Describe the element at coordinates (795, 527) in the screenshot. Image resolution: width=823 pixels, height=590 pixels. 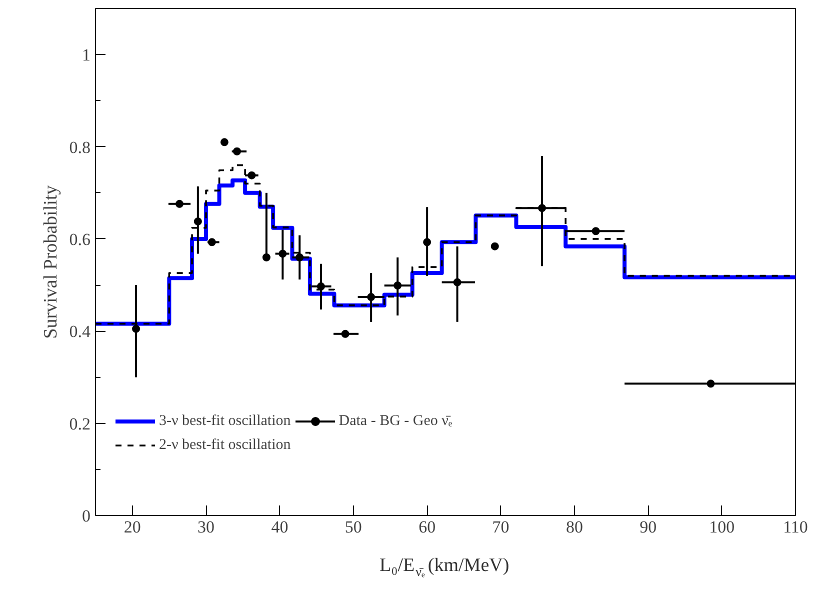
I see `x-tick-label: 110` at that location.